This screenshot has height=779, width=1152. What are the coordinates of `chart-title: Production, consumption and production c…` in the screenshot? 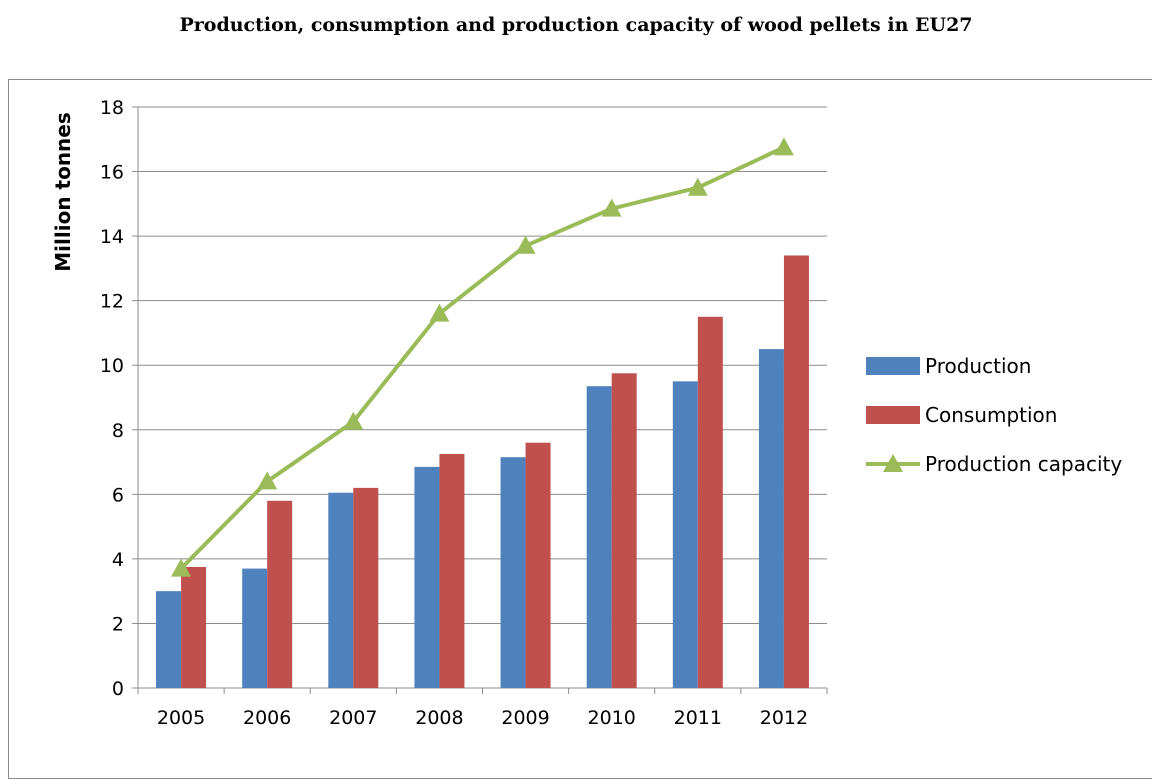 It's located at (576, 25).